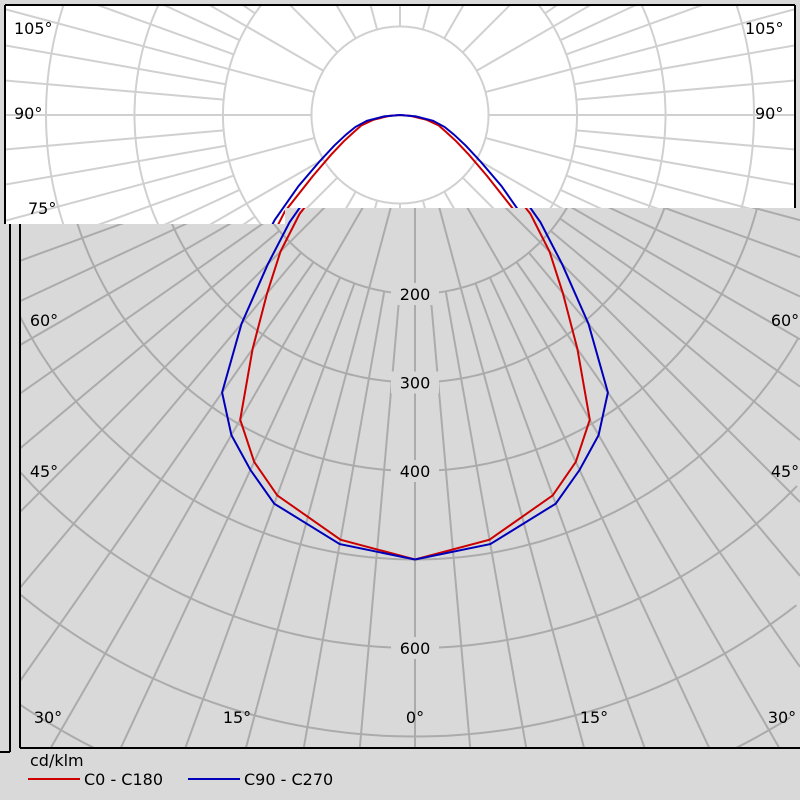 The width and height of the screenshot is (800, 800). What do you see at coordinates (5, 488) in the screenshot?
I see `back-panel-frame` at bounding box center [5, 488].